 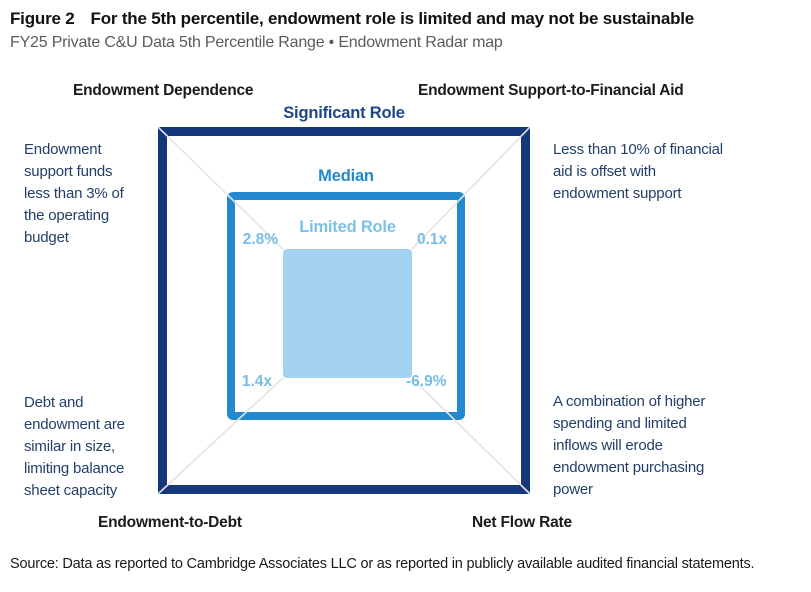 I want to click on radar-diagonal-line-top-right, so click(x=471, y=188).